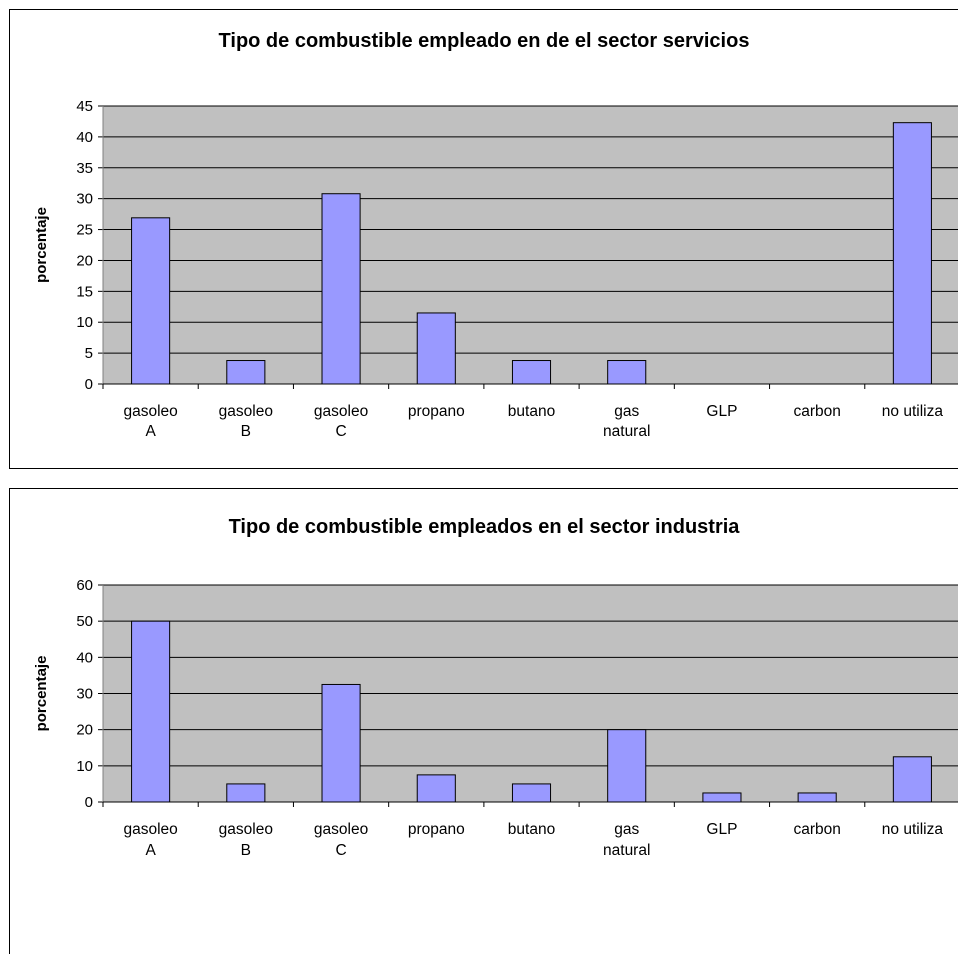 This screenshot has width=958, height=955. I want to click on servicios-category-label: carbon, so click(816, 411).